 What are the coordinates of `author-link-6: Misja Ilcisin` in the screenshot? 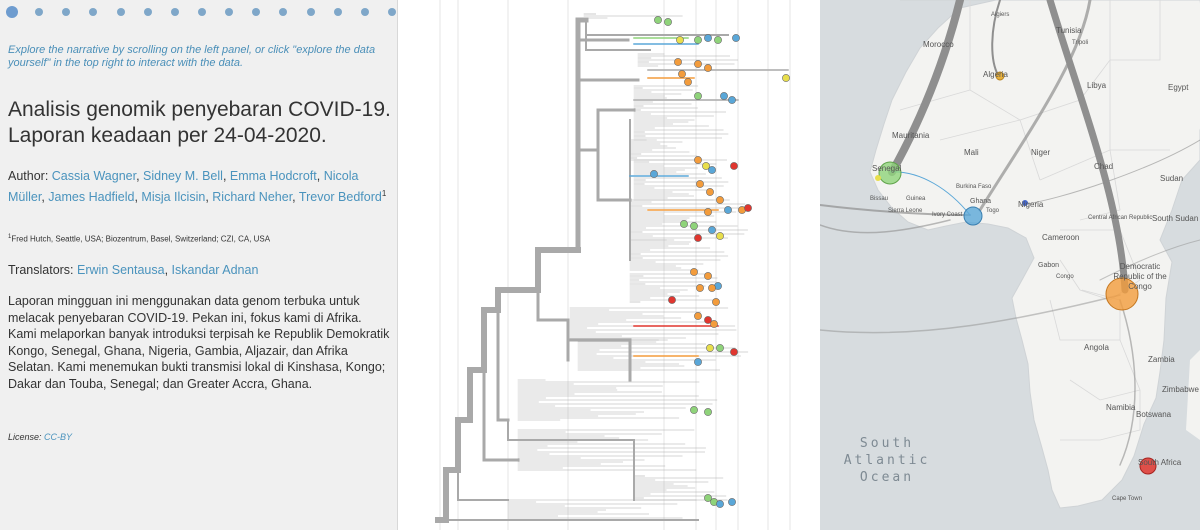 It's located at (173, 197).